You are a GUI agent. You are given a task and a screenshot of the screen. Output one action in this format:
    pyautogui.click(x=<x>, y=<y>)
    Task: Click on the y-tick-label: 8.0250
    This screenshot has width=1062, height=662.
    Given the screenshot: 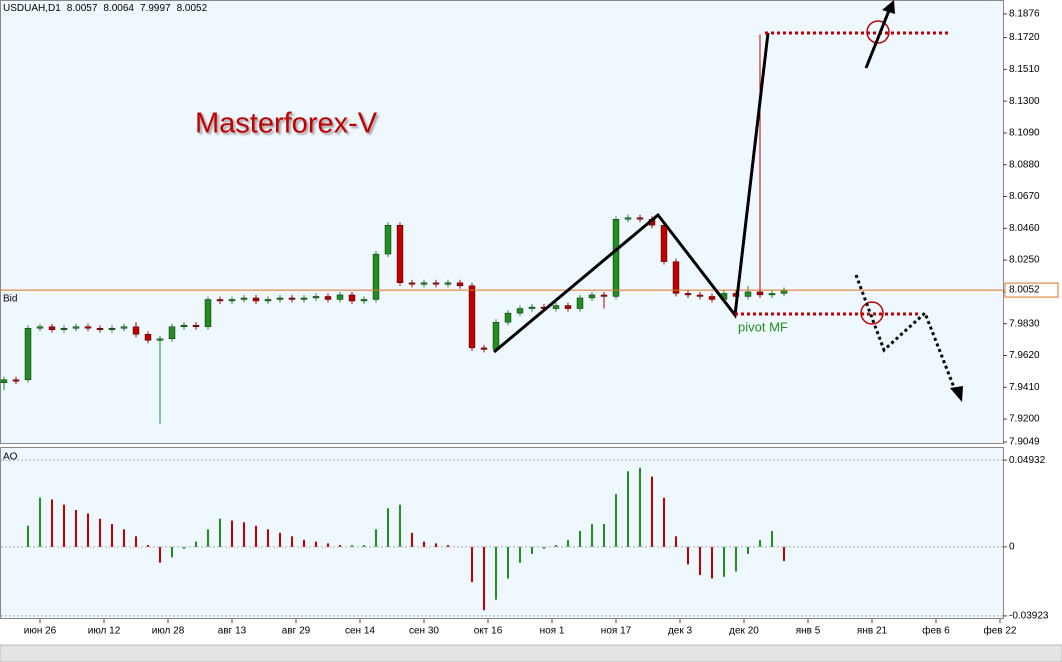 What is the action you would take?
    pyautogui.click(x=1024, y=260)
    